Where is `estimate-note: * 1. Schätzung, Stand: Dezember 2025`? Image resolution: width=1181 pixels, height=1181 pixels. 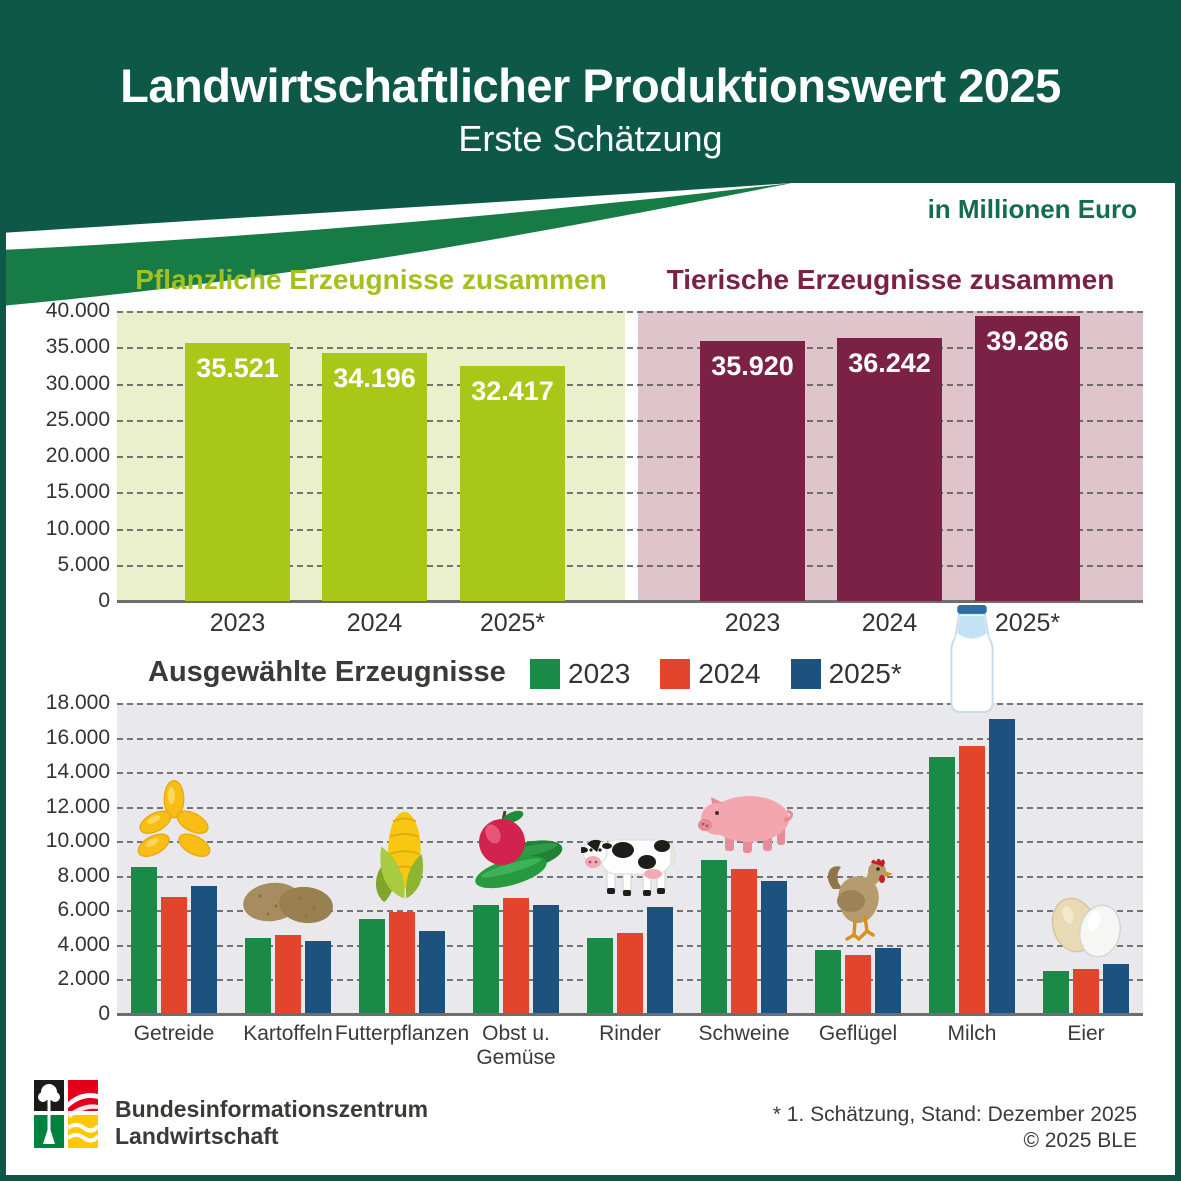 estimate-note: * 1. Schätzung, Stand: Dezember 2025 is located at coordinates (954, 1114).